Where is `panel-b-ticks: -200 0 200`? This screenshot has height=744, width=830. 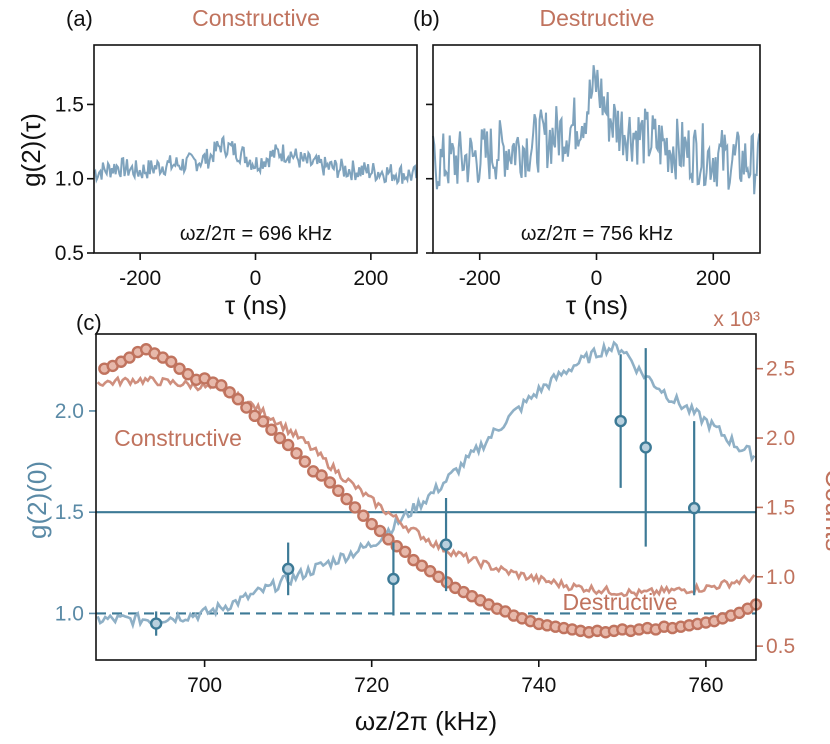 panel-b-ticks: -200 0 200 is located at coordinates (578, 196).